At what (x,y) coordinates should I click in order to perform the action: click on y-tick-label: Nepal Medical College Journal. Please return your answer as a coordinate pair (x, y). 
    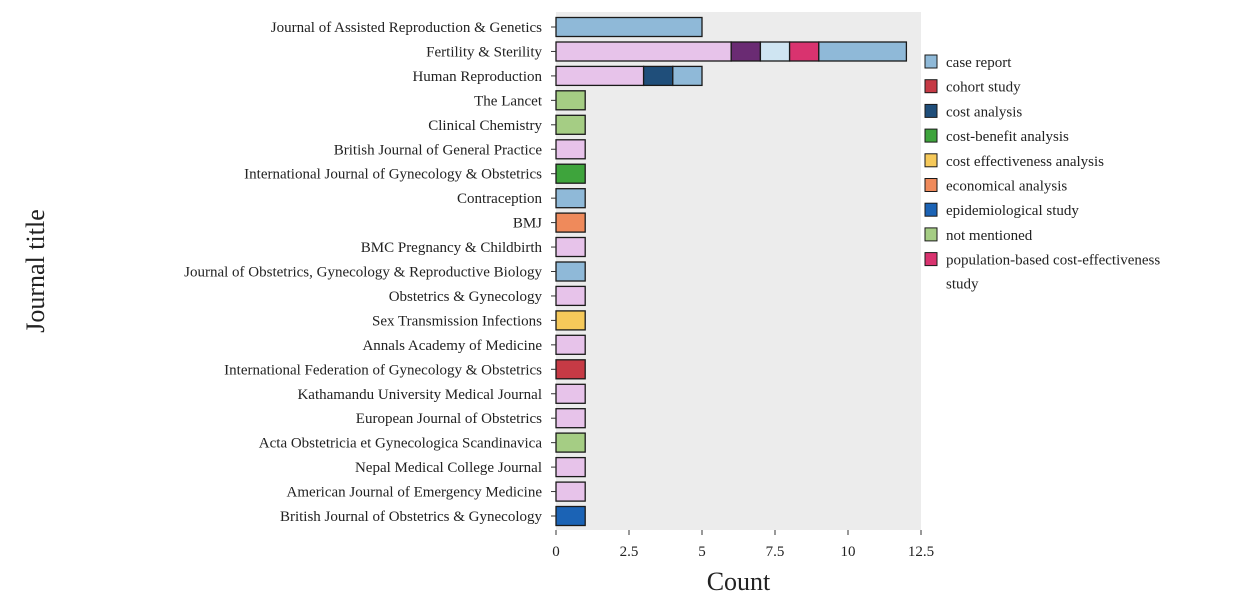
    Looking at the image, I should click on (448, 468).